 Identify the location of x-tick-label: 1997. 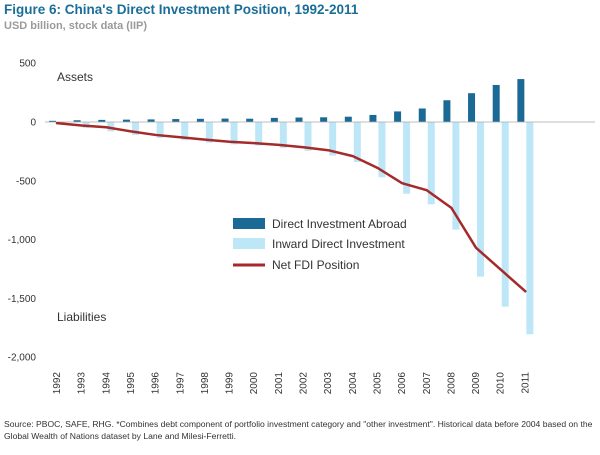
(180, 383).